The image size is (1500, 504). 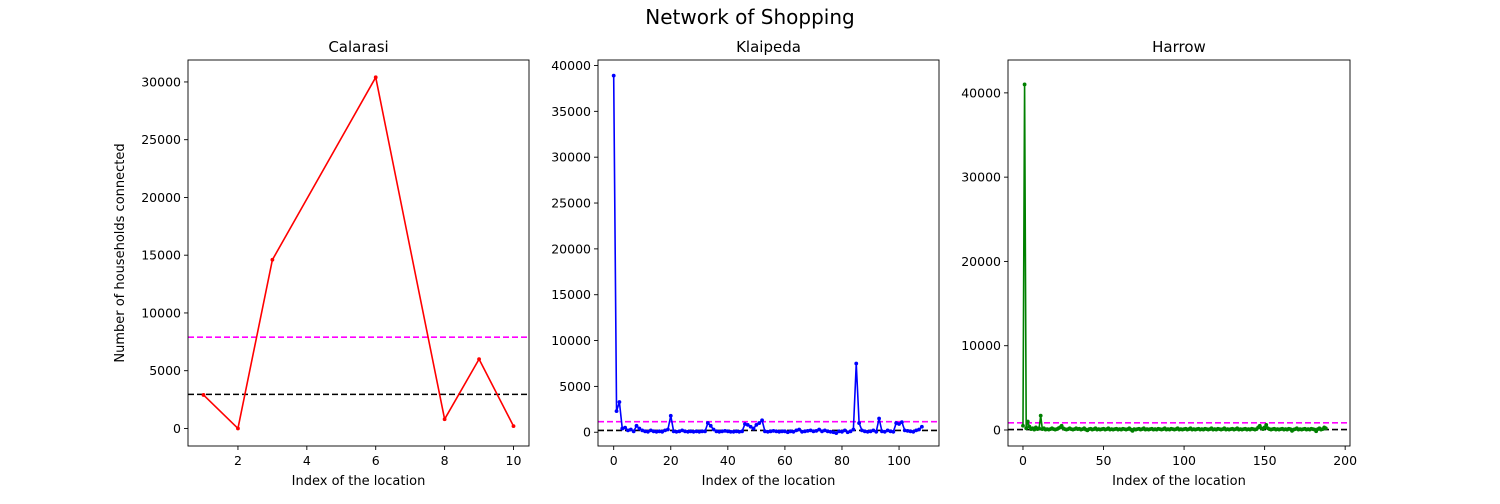 What do you see at coordinates (997, 429) in the screenshot?
I see `y-tick-label: 0` at bounding box center [997, 429].